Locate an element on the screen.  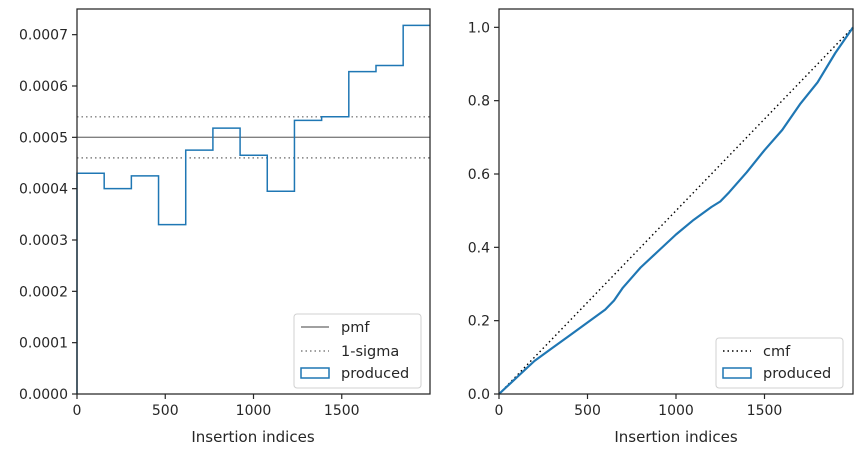
y-tick-label: 0.0003 is located at coordinates (43, 241).